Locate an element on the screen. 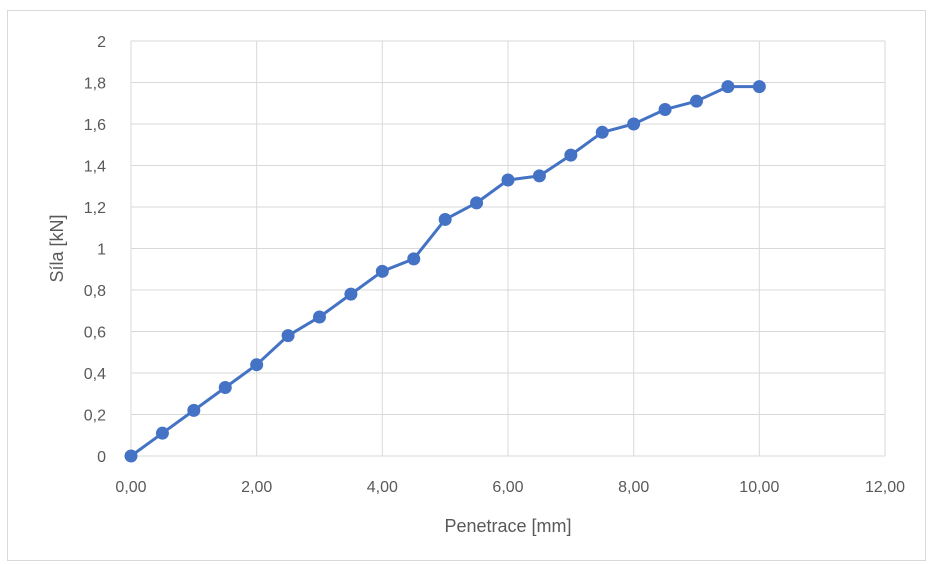 The image size is (929, 564). x-tick-label: 0,00 is located at coordinates (130, 487).